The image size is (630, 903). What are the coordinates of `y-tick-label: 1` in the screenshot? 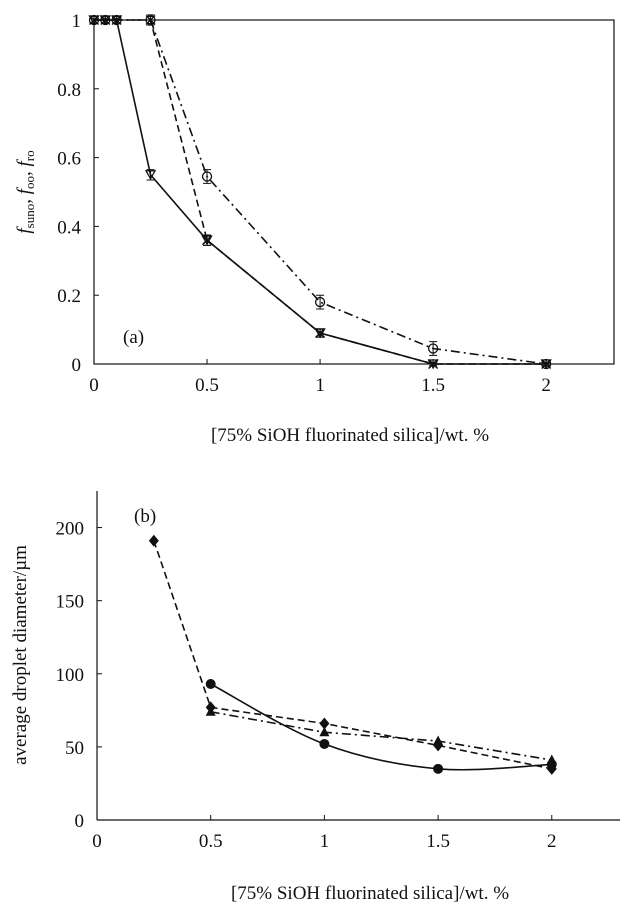 It's located at (77, 21).